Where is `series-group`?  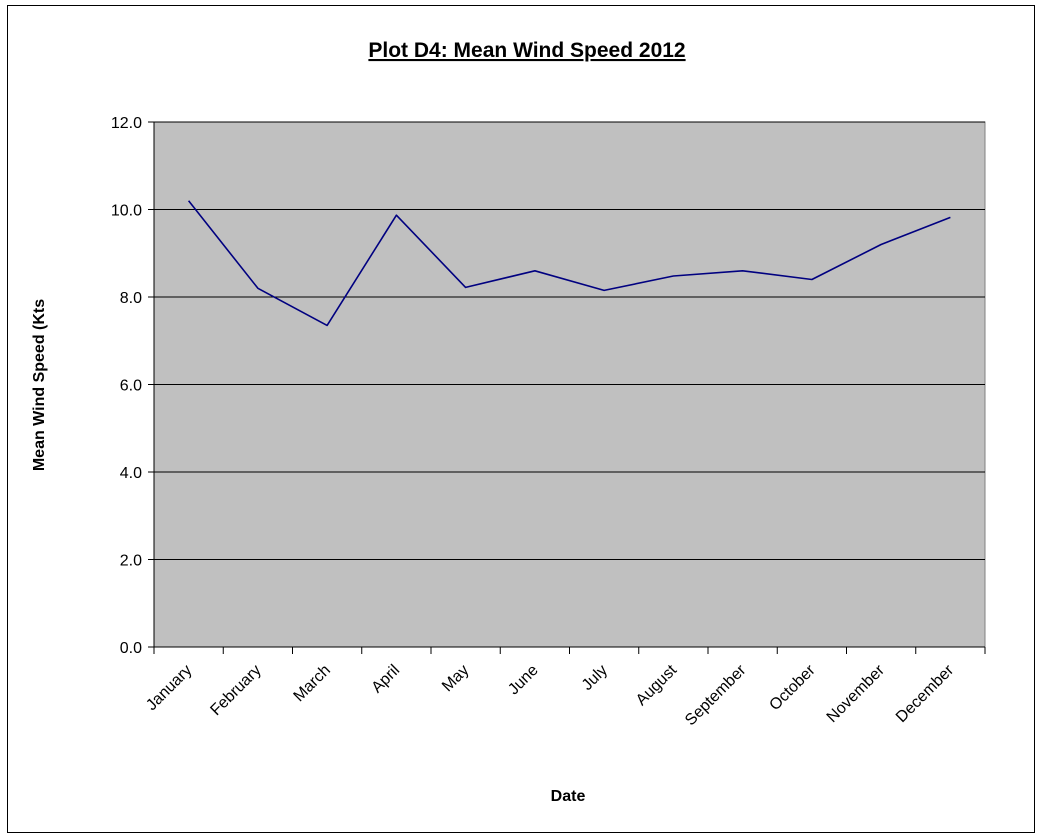 series-group is located at coordinates (569, 263).